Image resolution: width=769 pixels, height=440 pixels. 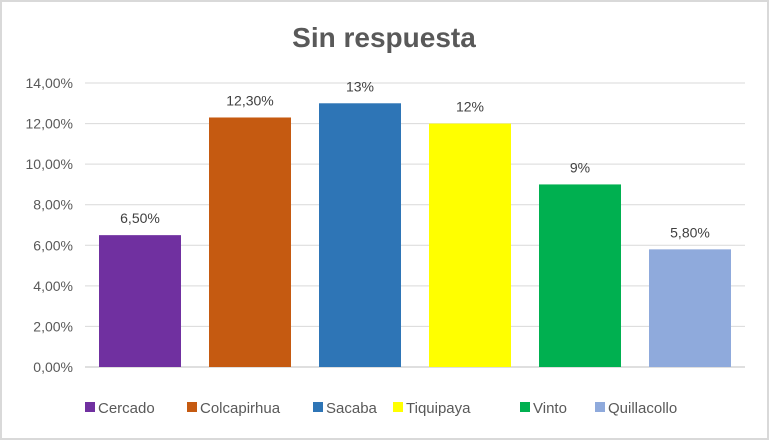 I want to click on legend-label: Vinto, so click(x=550, y=408).